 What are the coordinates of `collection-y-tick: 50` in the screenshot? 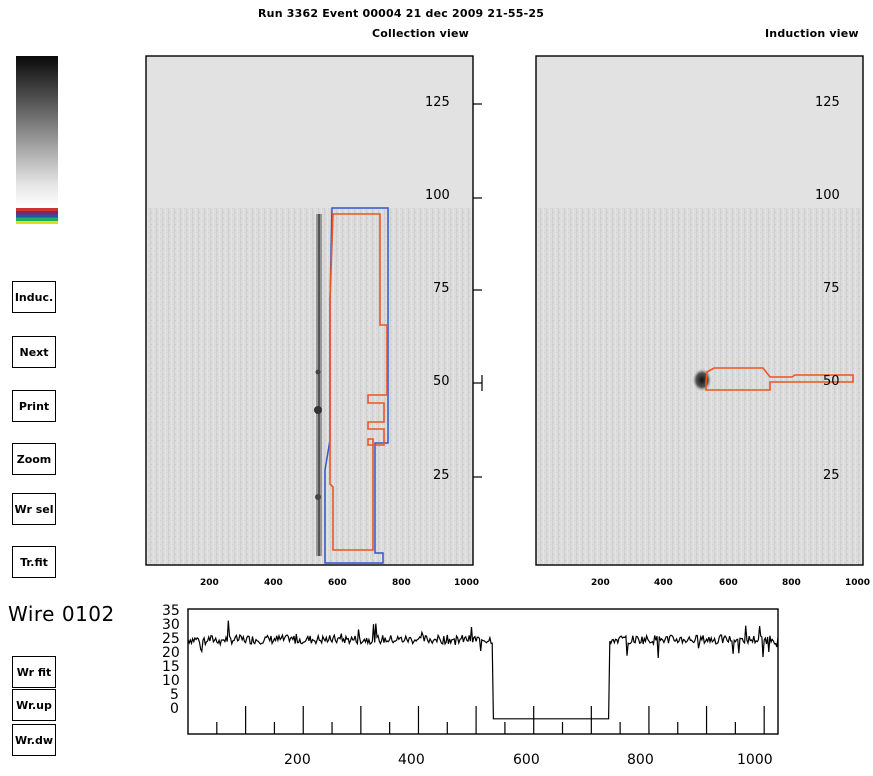 It's located at (441, 381).